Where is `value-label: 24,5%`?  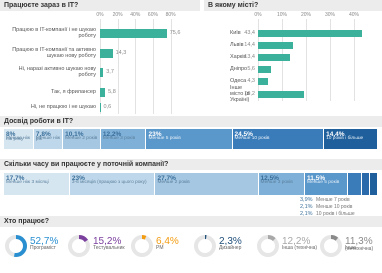
value-label: 24,5% is located at coordinates (243, 134).